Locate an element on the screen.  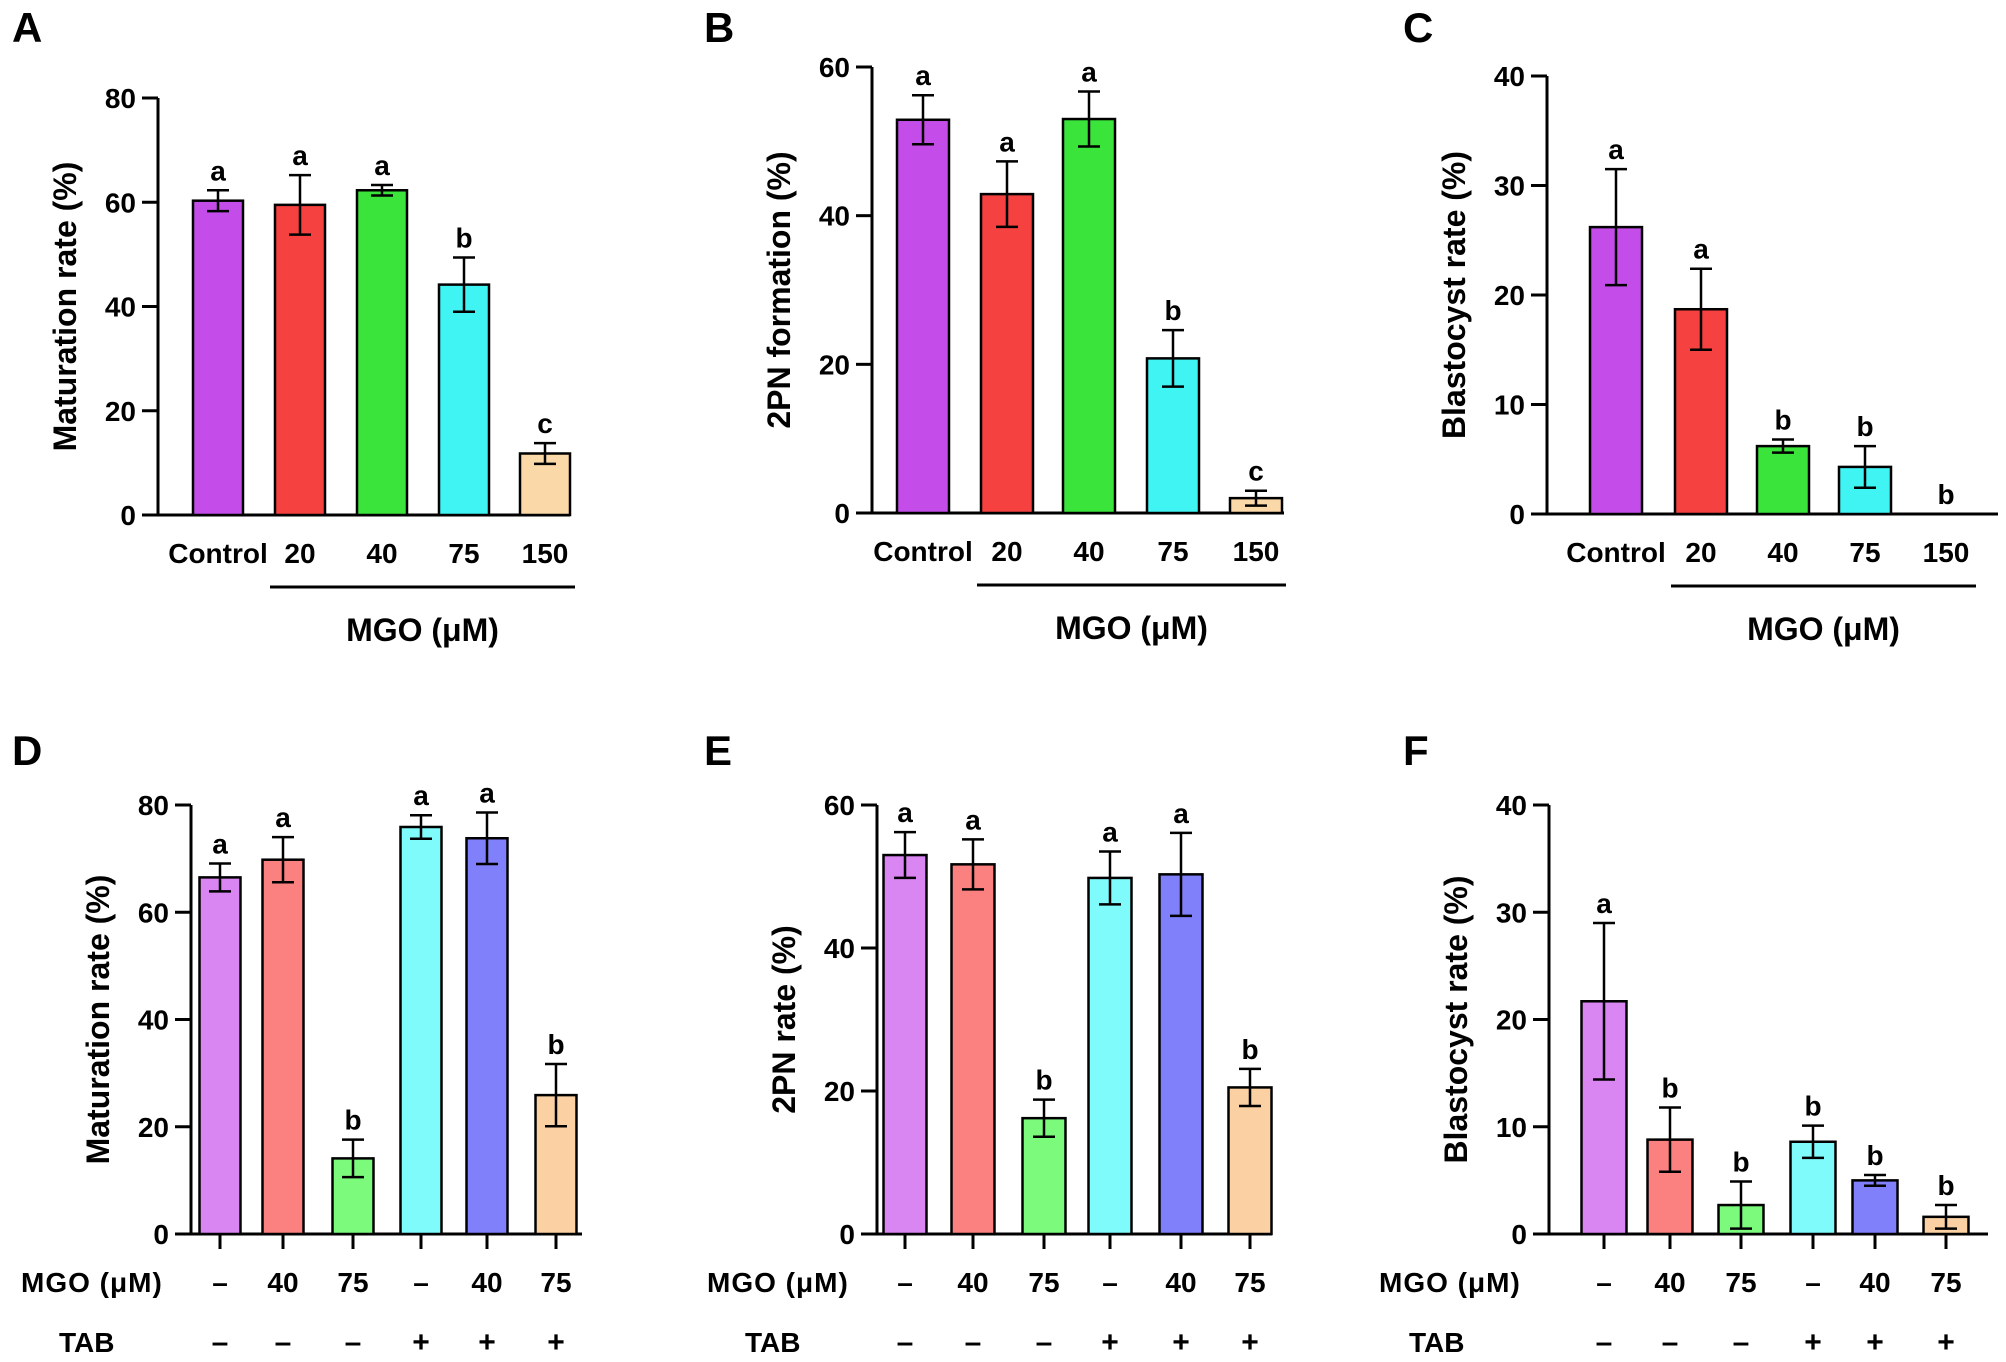
y-axis-title: 2PN formation (%) is located at coordinates (779, 289).